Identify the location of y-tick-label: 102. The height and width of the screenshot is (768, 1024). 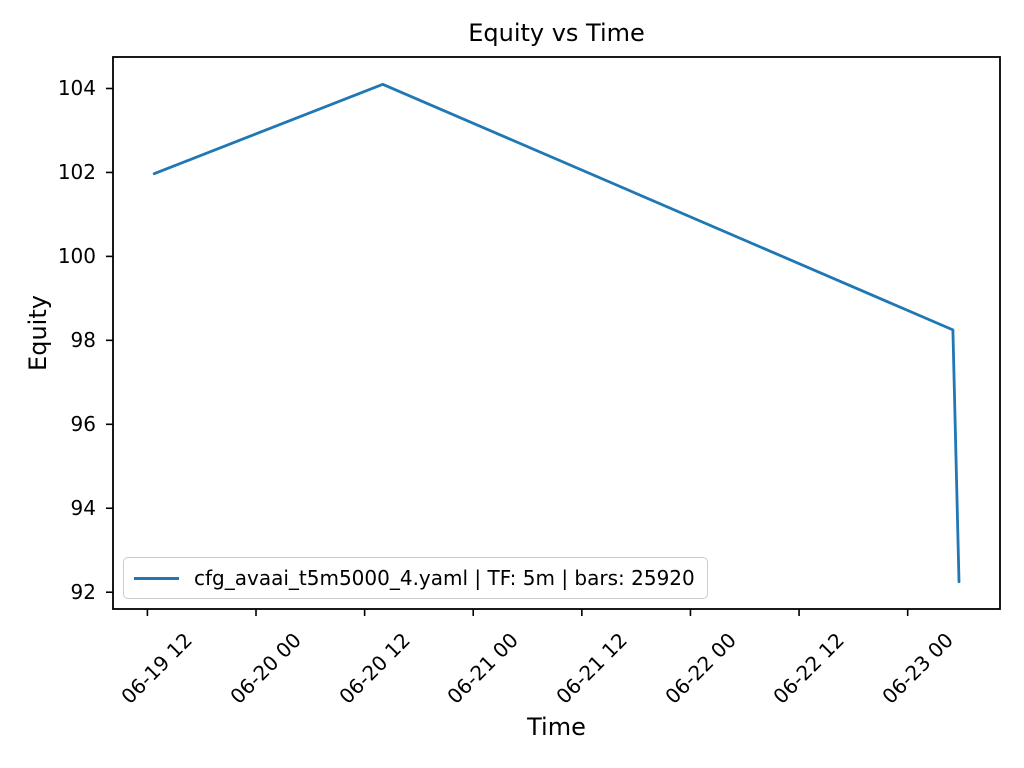
(76, 172).